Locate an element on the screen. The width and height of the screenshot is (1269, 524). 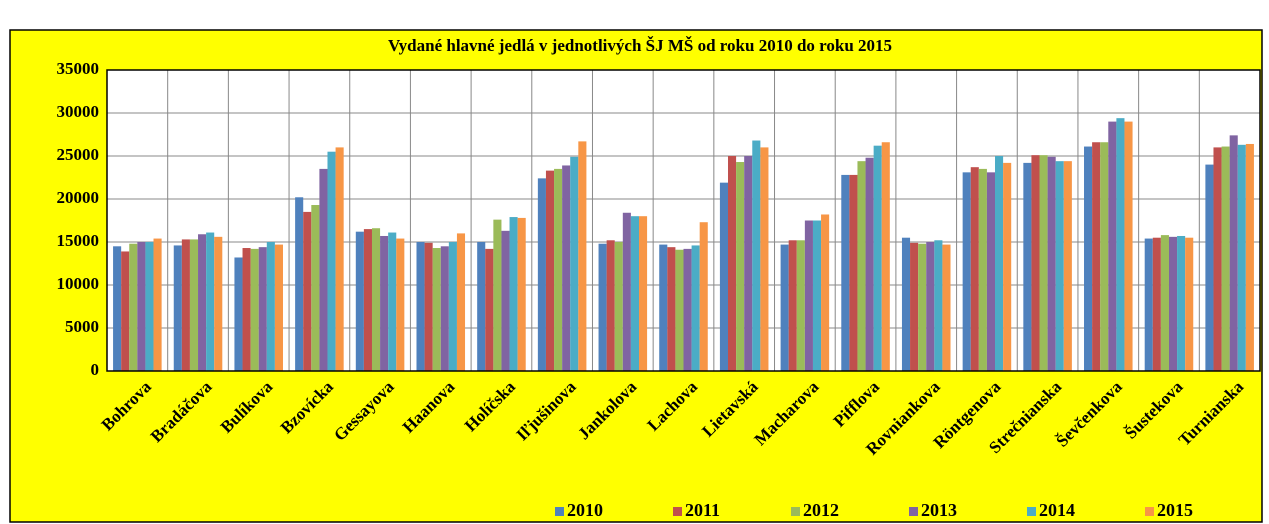
y-tick-label: 0 is located at coordinates (95, 369).